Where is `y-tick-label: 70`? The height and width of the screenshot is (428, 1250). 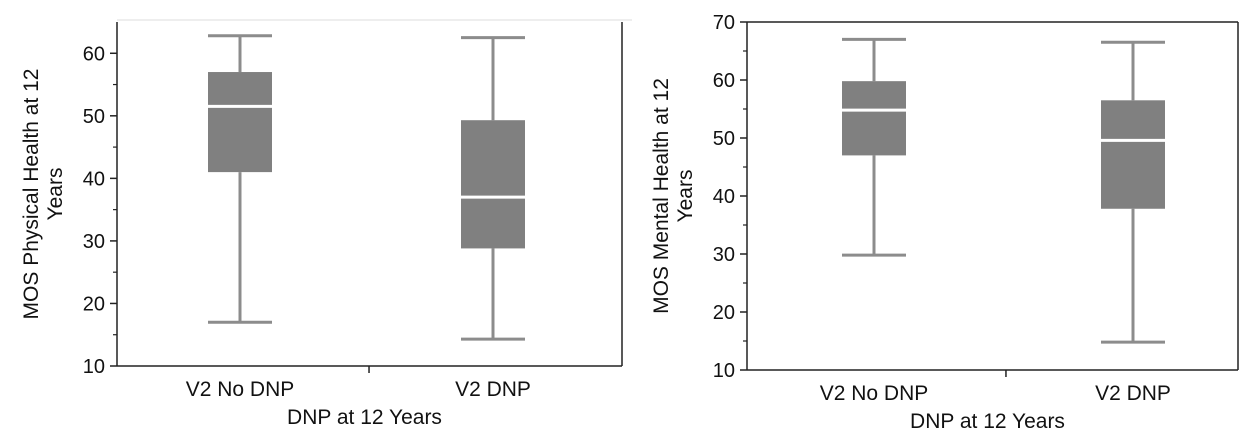 y-tick-label: 70 is located at coordinates (724, 23).